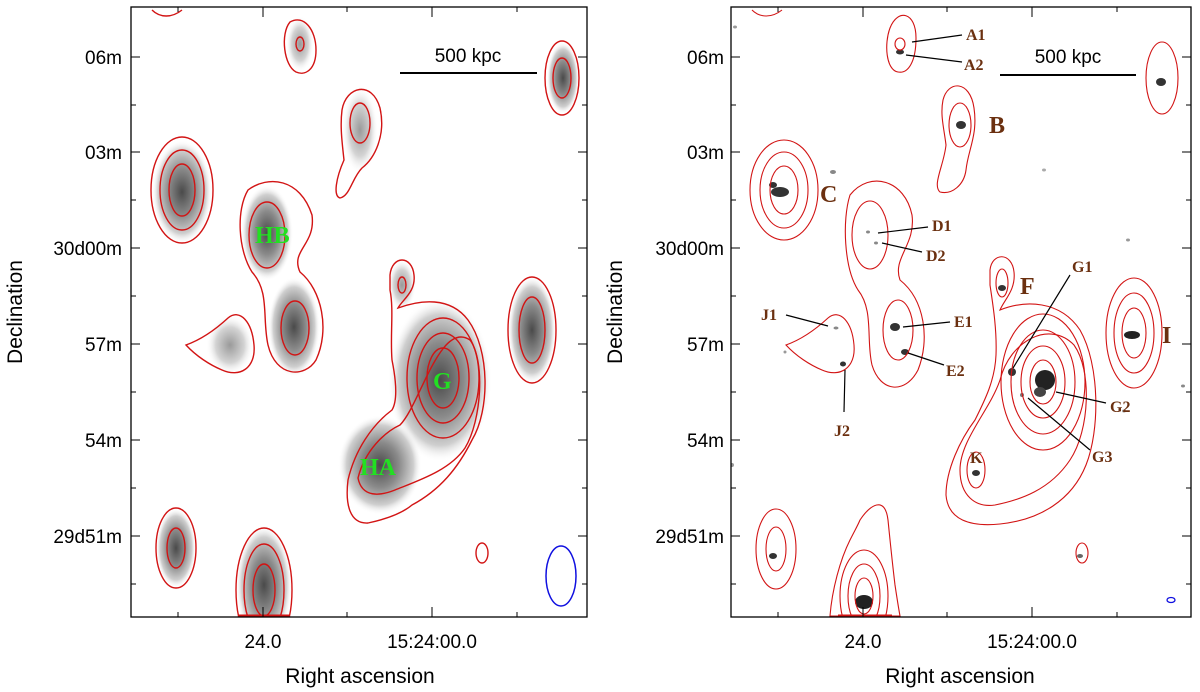 This screenshot has height=692, width=1200. Describe the element at coordinates (561, 576) in the screenshot. I see `left-beam-ellipse` at that location.